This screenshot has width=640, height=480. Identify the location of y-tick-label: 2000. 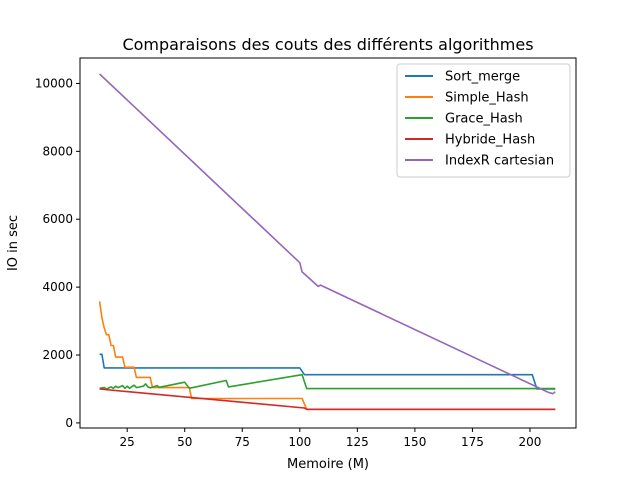
(57, 355).